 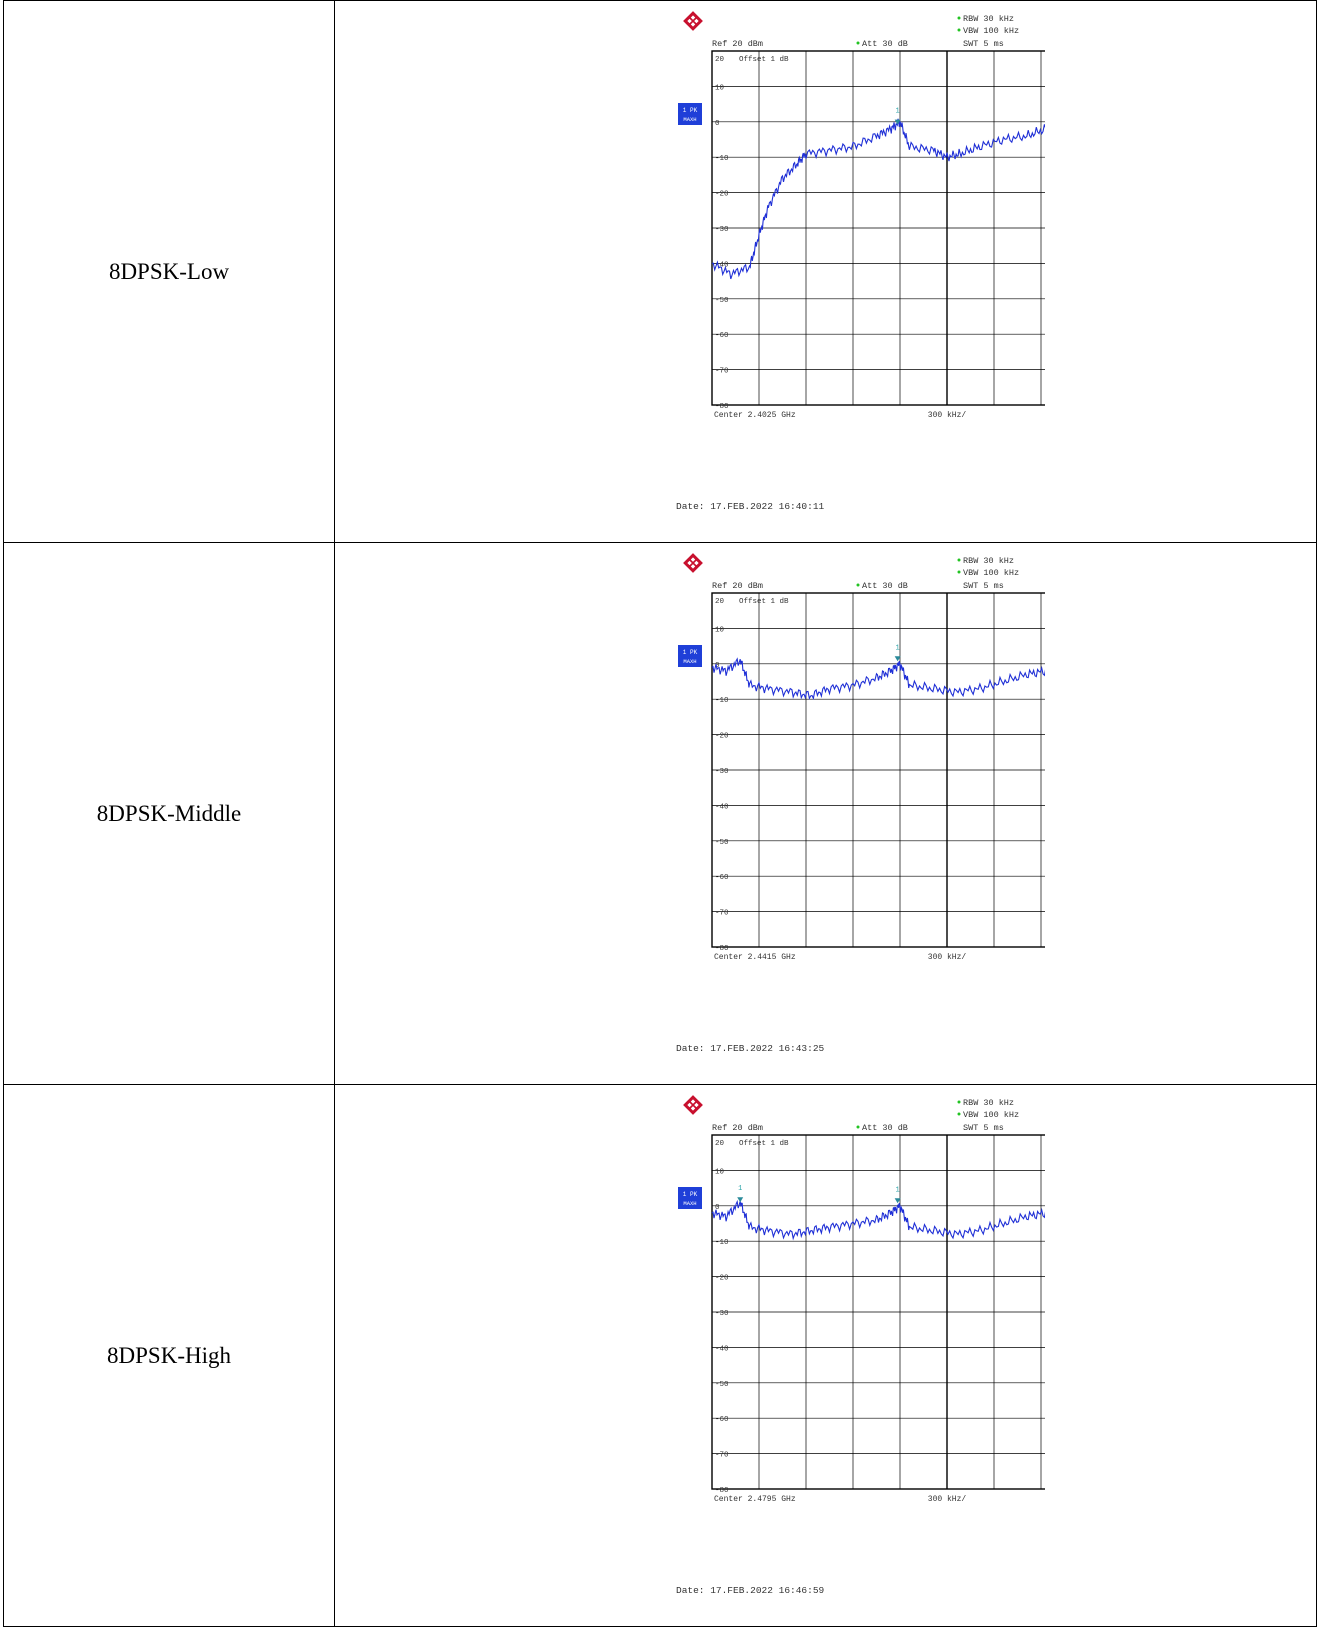 What do you see at coordinates (169, 271) in the screenshot?
I see `row-label: 8DPSK-Low` at bounding box center [169, 271].